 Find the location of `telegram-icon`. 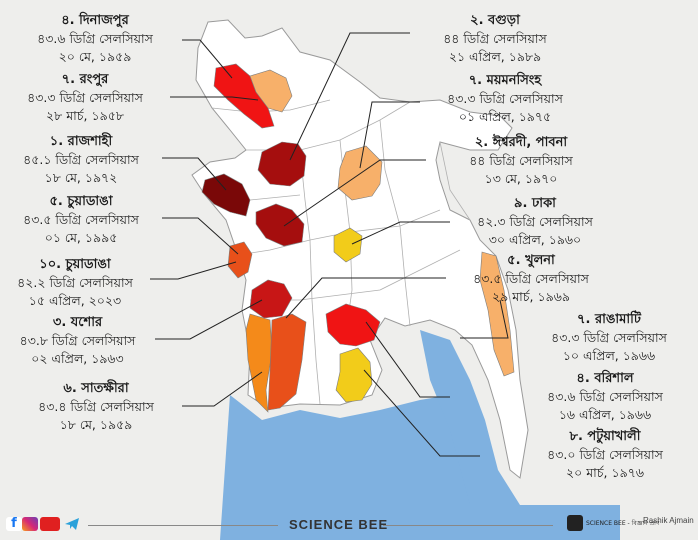

telegram-icon is located at coordinates (72, 524).